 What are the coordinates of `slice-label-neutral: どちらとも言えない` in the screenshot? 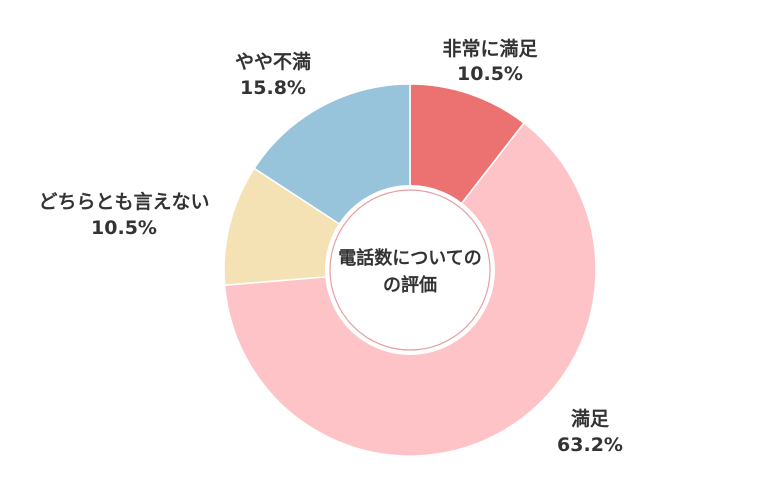 It's located at (123, 201).